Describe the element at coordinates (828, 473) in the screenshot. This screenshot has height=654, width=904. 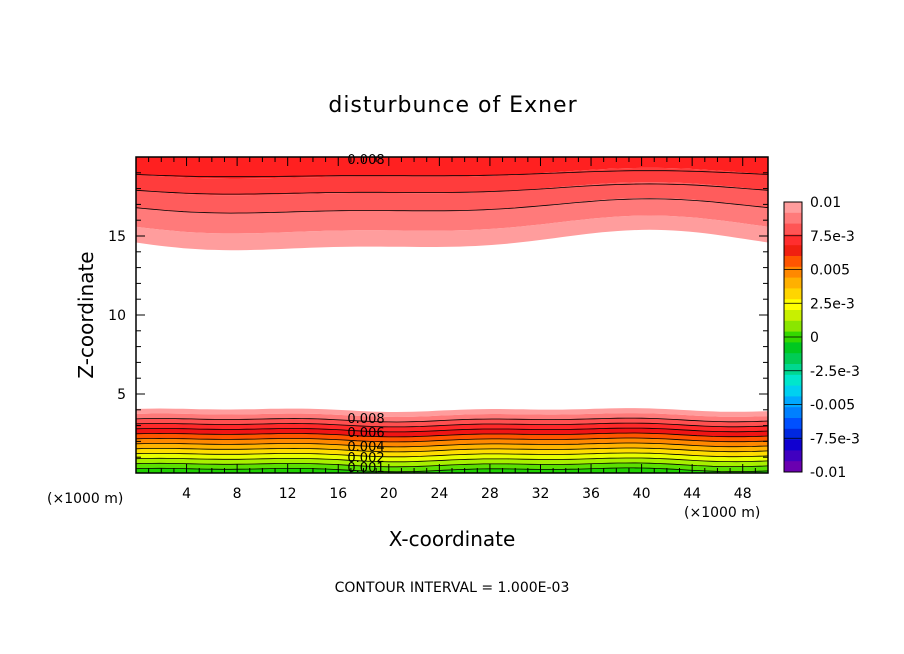
I see `colorbar-label: -0.01` at that location.